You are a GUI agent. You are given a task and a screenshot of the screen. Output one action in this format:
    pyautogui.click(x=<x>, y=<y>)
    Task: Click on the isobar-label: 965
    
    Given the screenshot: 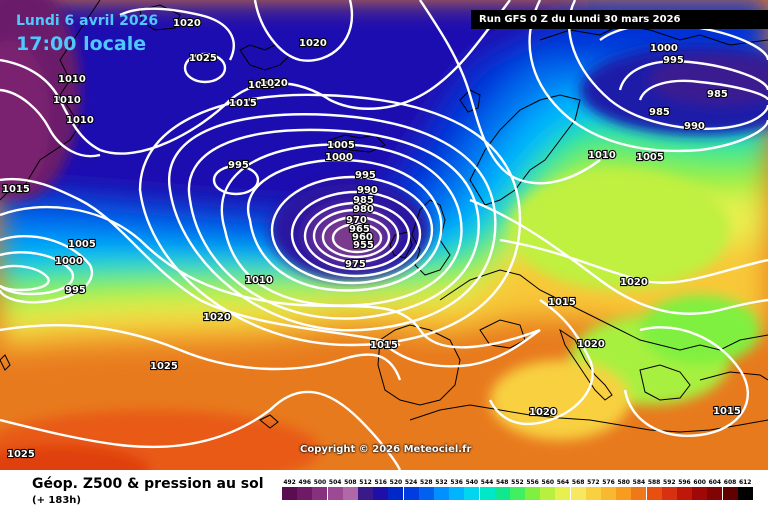 What is the action you would take?
    pyautogui.click(x=359, y=229)
    